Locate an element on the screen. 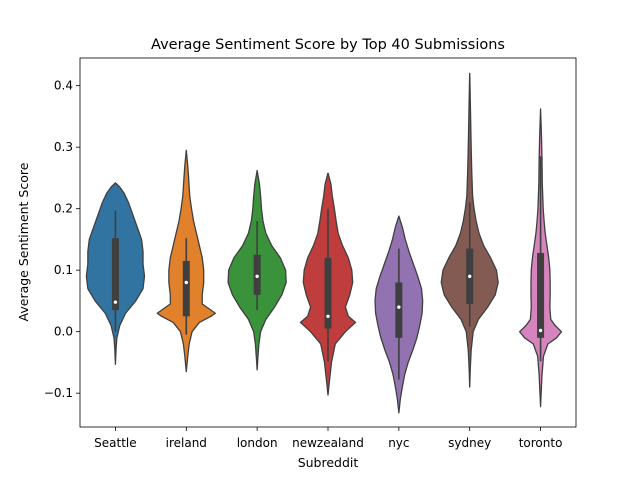 This screenshot has height=480, width=640. y-axis-label: Average Sentiment Score is located at coordinates (23, 241).